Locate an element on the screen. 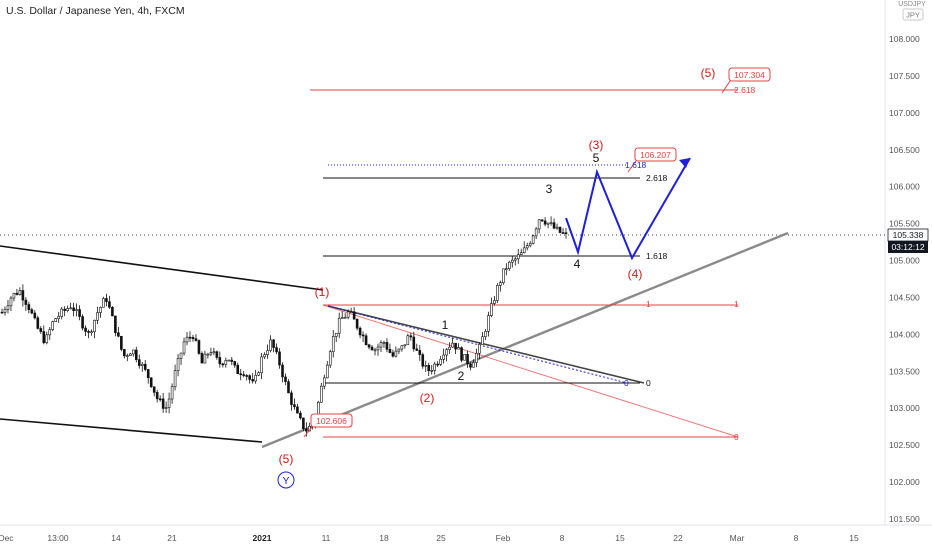  triangle-blue-dotted-line is located at coordinates (477, 344).